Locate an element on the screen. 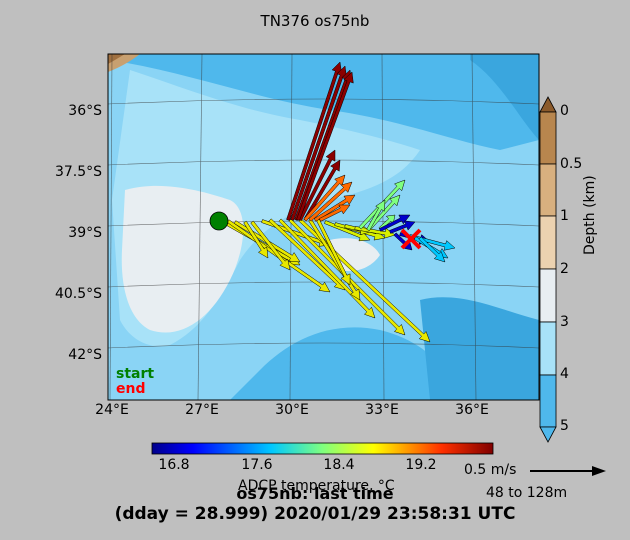  temp-tick: 19.2 is located at coordinates (421, 465).